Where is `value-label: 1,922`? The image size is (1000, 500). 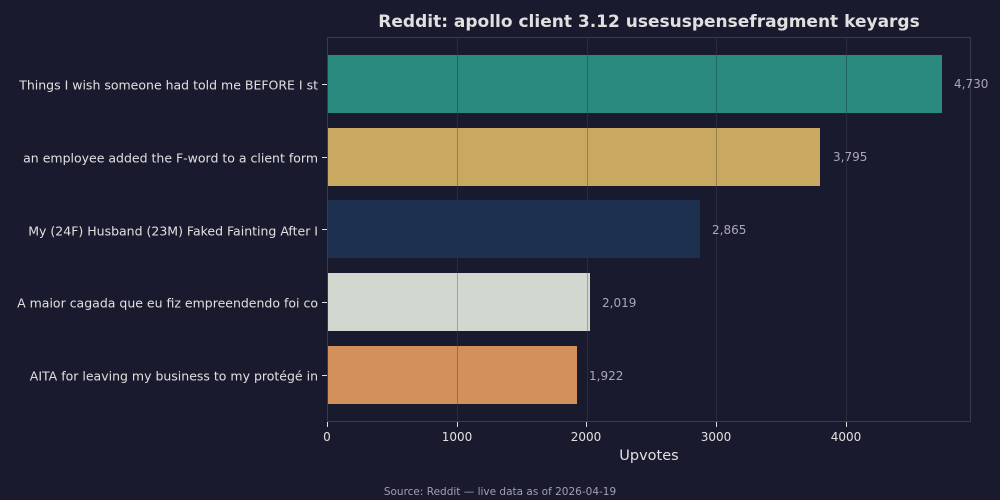 value-label: 1,922 is located at coordinates (606, 376).